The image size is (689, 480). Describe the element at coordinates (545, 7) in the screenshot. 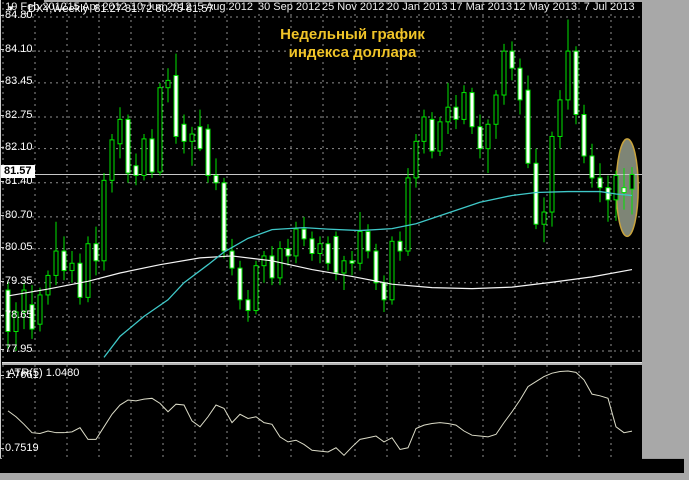

I see `date-label: 12 May 2013` at that location.